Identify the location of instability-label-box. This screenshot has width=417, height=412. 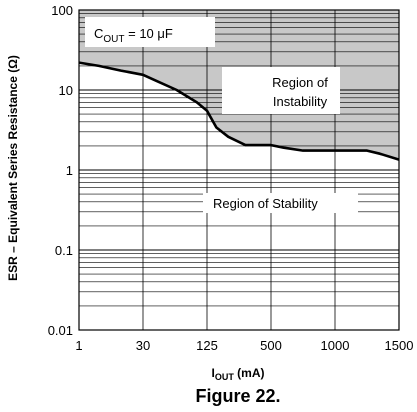
(281, 90).